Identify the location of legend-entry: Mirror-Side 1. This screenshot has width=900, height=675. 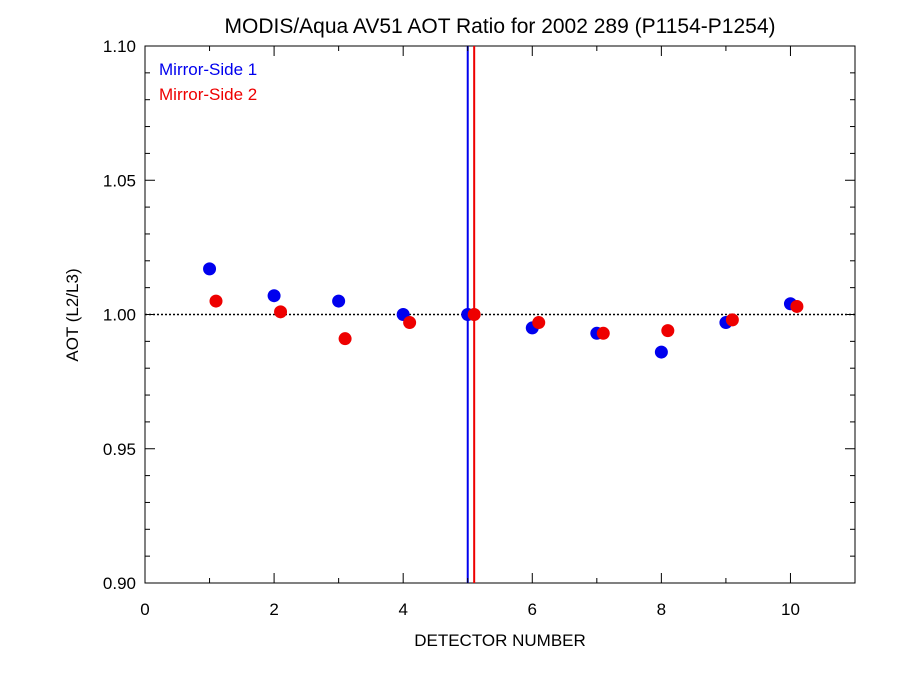
(208, 69).